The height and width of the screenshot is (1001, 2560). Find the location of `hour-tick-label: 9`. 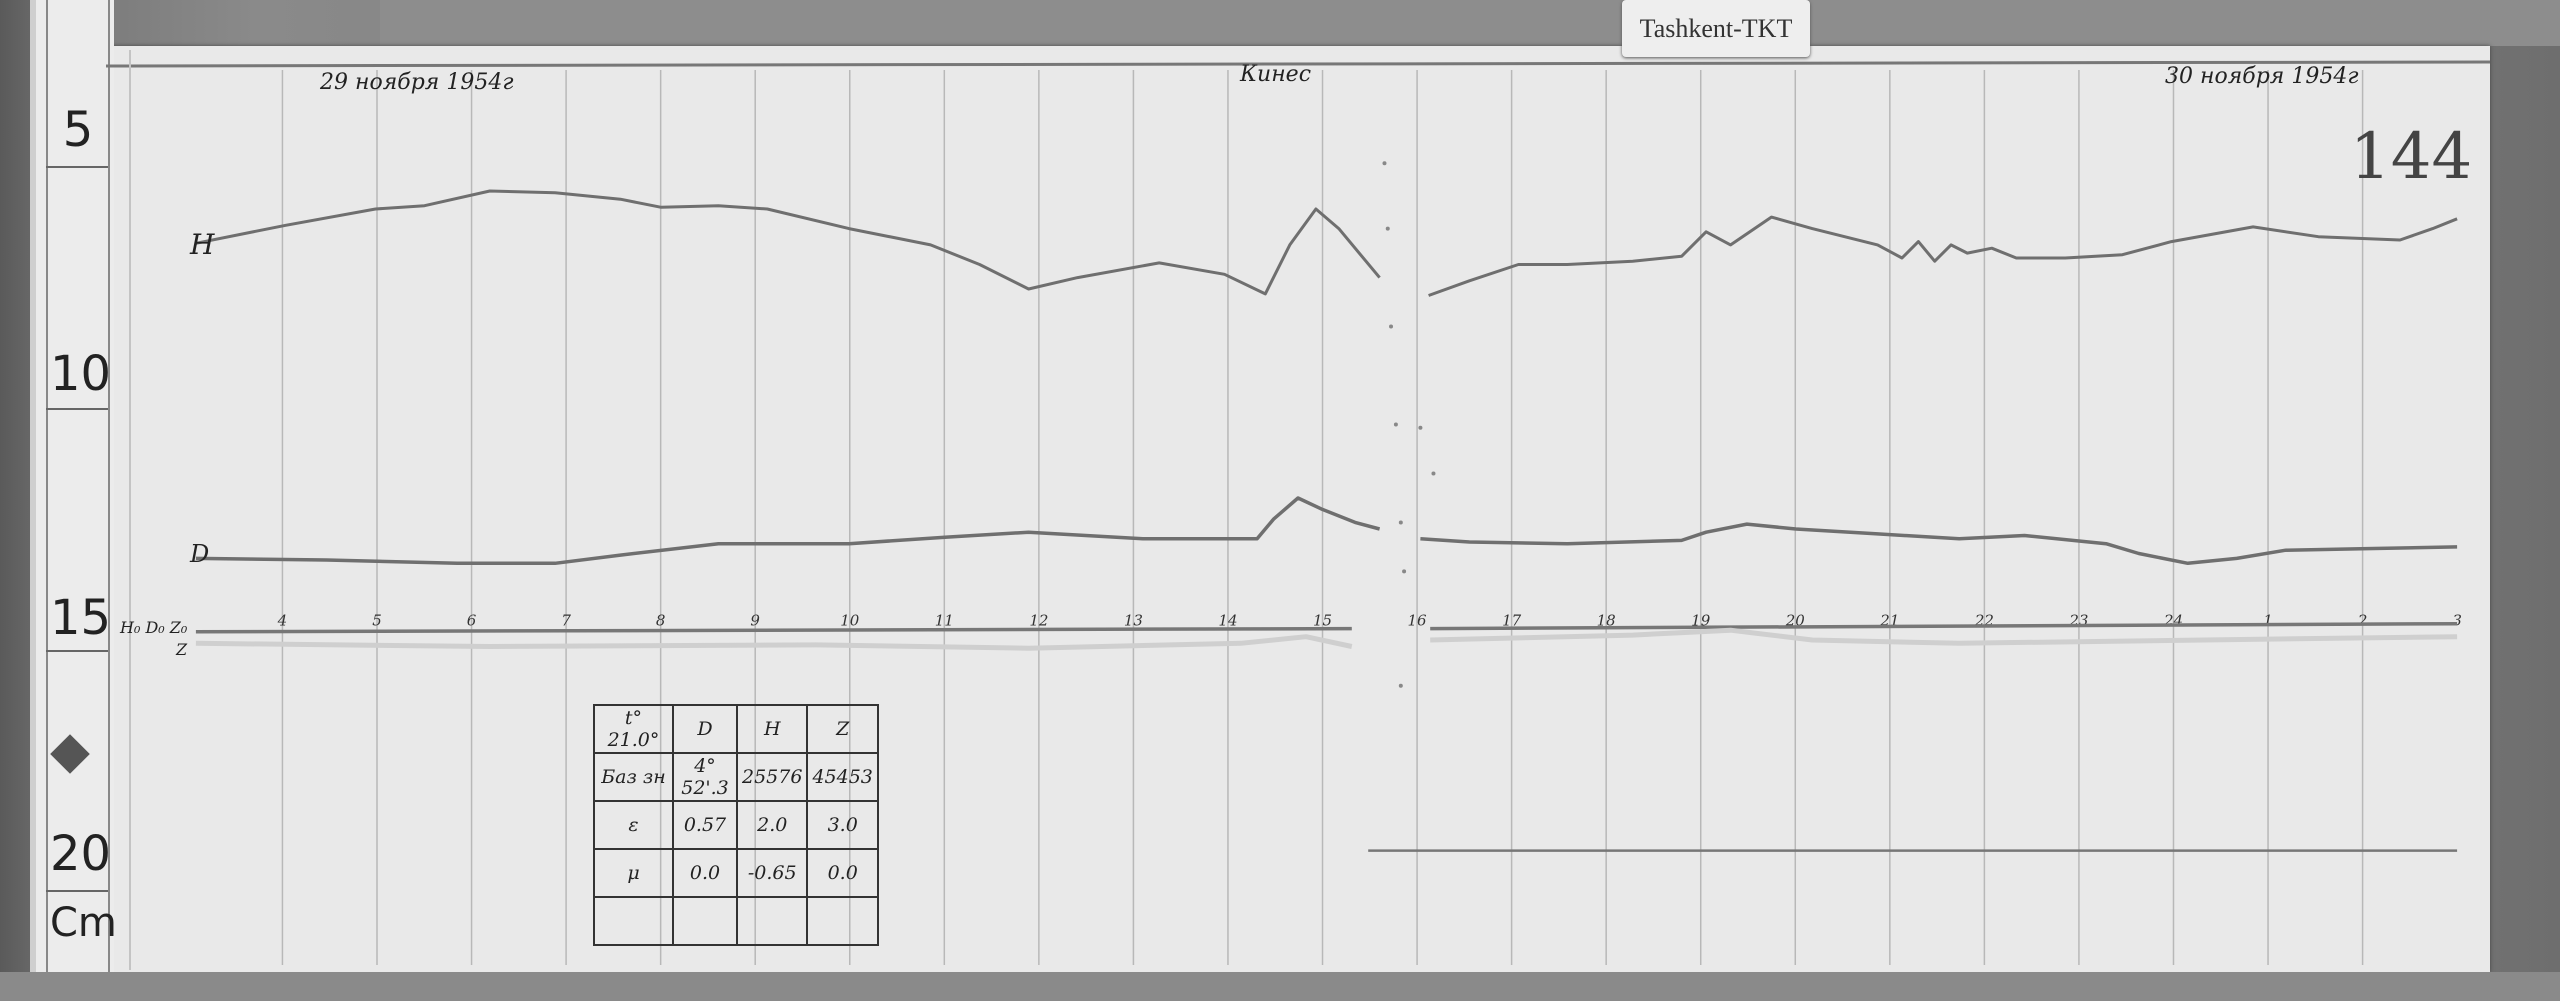

hour-tick-label: 9 is located at coordinates (755, 620).